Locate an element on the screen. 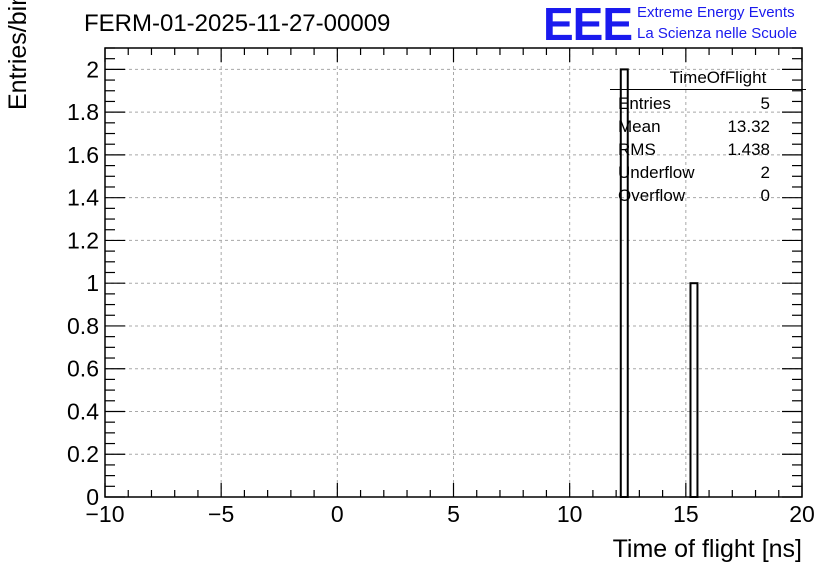  y-tick-label: 1.4 is located at coordinates (83, 198).